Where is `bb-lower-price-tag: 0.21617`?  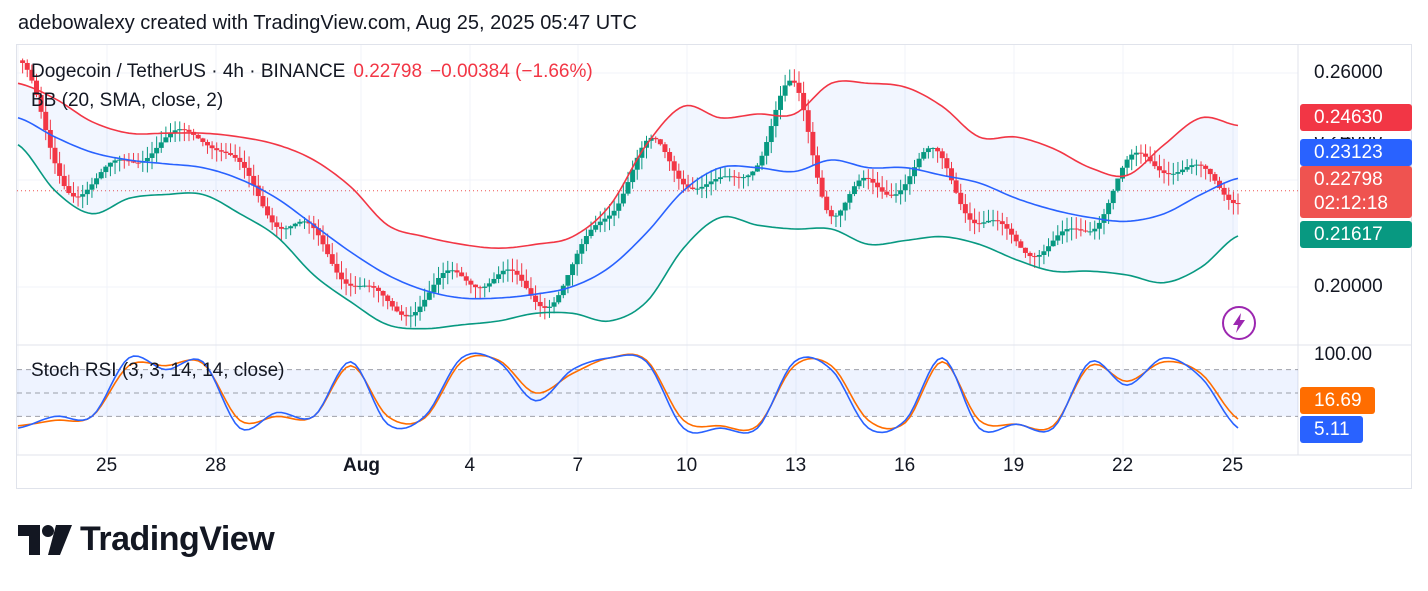
bb-lower-price-tag: 0.21617 is located at coordinates (1356, 234).